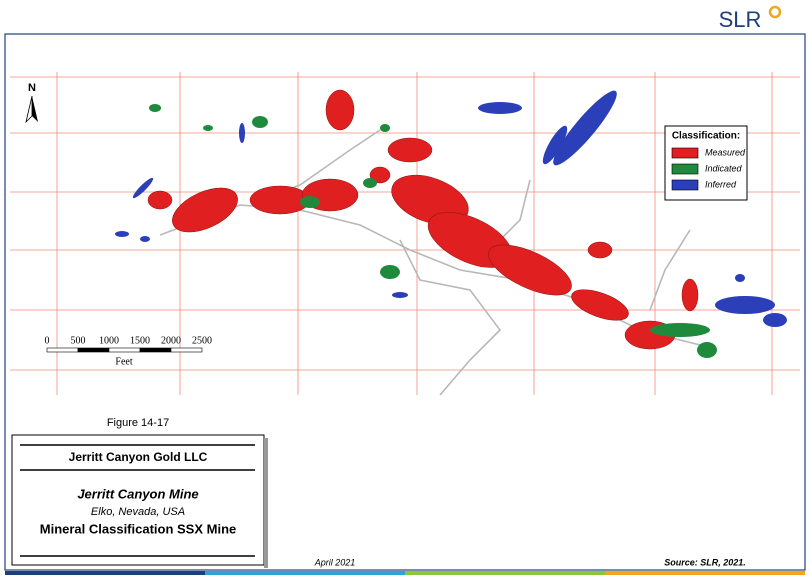 The height and width of the screenshot is (577, 810). Describe the element at coordinates (705, 562) in the screenshot. I see `source: Source: SLR, 2021.` at that location.